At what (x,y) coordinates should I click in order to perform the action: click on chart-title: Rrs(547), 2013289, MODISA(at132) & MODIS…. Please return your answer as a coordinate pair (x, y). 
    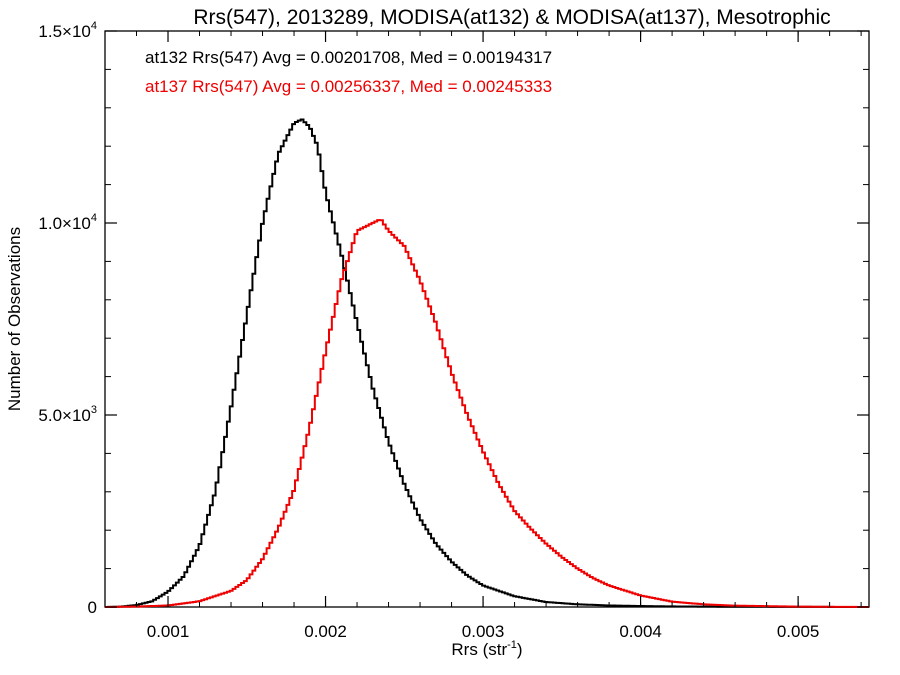
    Looking at the image, I should click on (511, 17).